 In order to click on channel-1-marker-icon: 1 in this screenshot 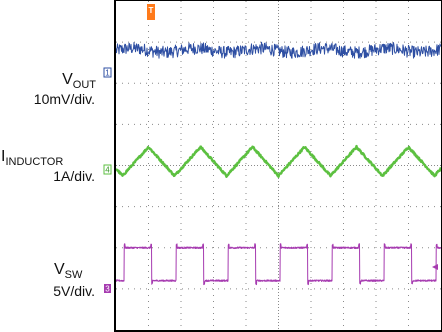, I will do `click(107, 72)`.